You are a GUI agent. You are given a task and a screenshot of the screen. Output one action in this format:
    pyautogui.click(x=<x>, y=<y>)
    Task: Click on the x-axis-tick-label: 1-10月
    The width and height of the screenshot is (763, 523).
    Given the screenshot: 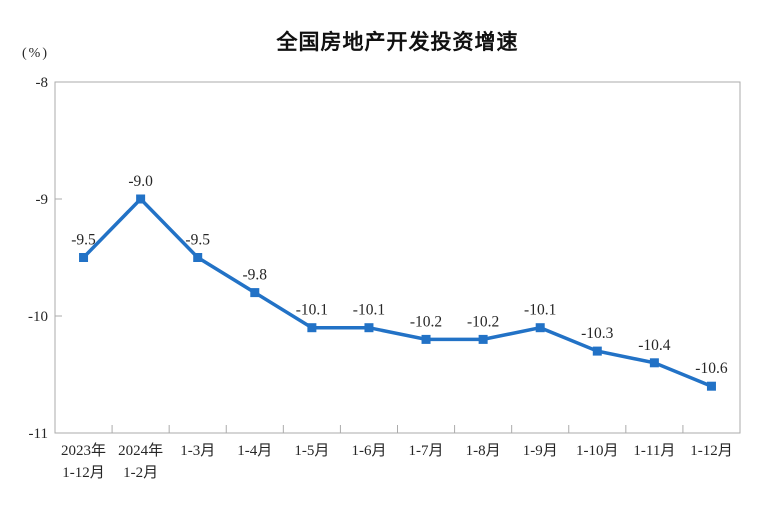 What is the action you would take?
    pyautogui.click(x=597, y=451)
    